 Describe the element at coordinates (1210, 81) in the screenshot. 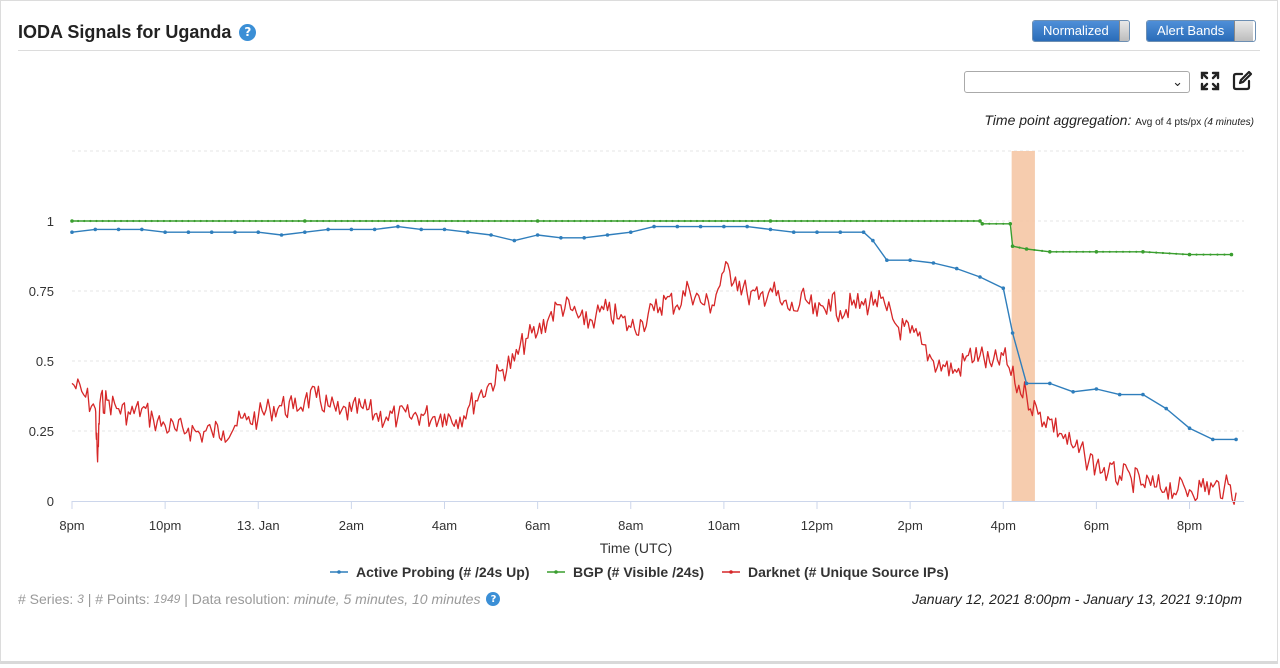

I see `fullscreen-icon` at that location.